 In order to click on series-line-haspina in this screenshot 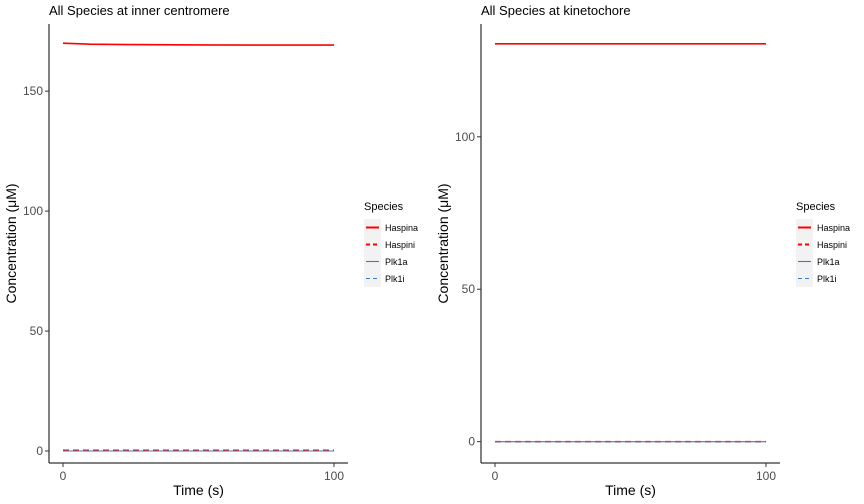, I will do `click(198, 44)`.